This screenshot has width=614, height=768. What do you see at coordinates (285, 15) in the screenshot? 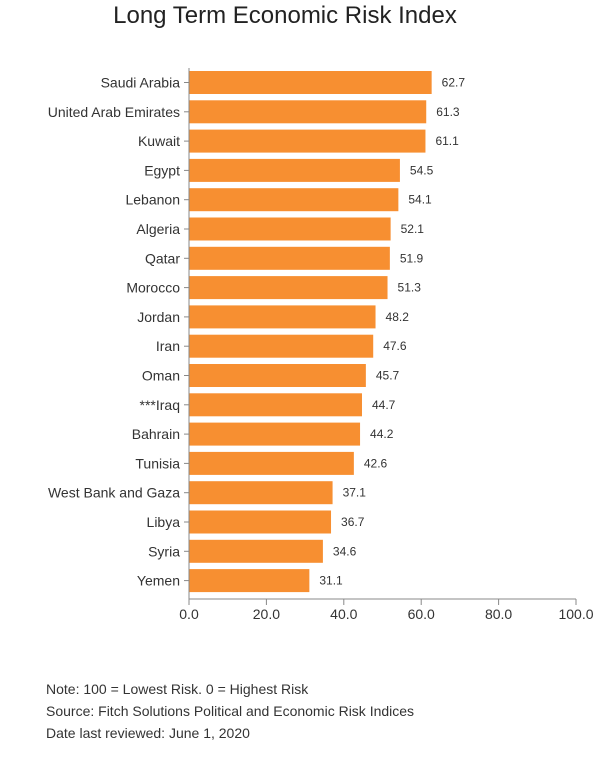
I see `chart-title: Long Term Economic Risk Index` at bounding box center [285, 15].